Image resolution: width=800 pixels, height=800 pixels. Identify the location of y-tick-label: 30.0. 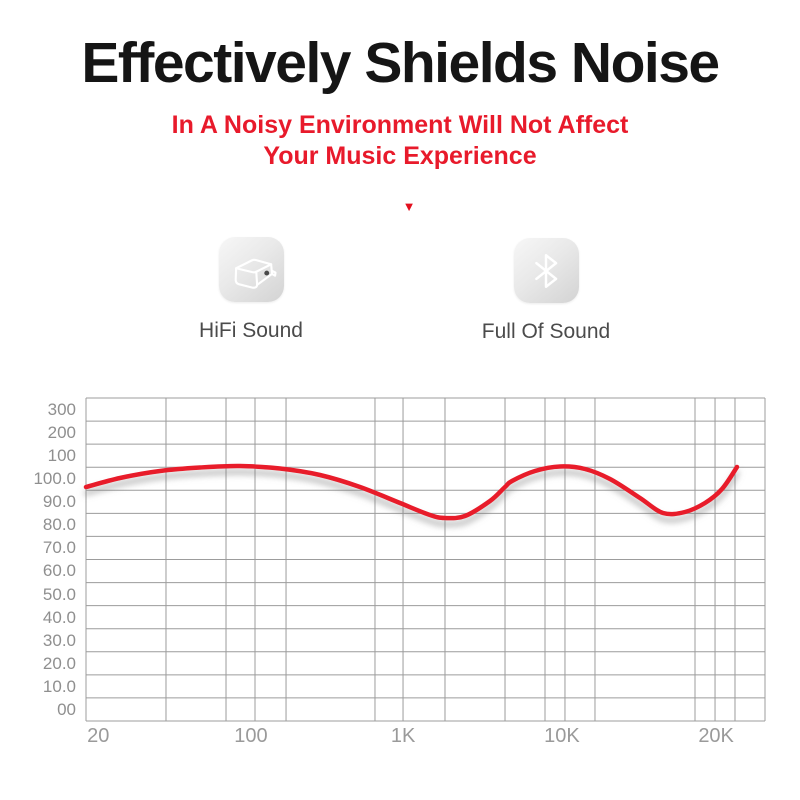
(59, 640).